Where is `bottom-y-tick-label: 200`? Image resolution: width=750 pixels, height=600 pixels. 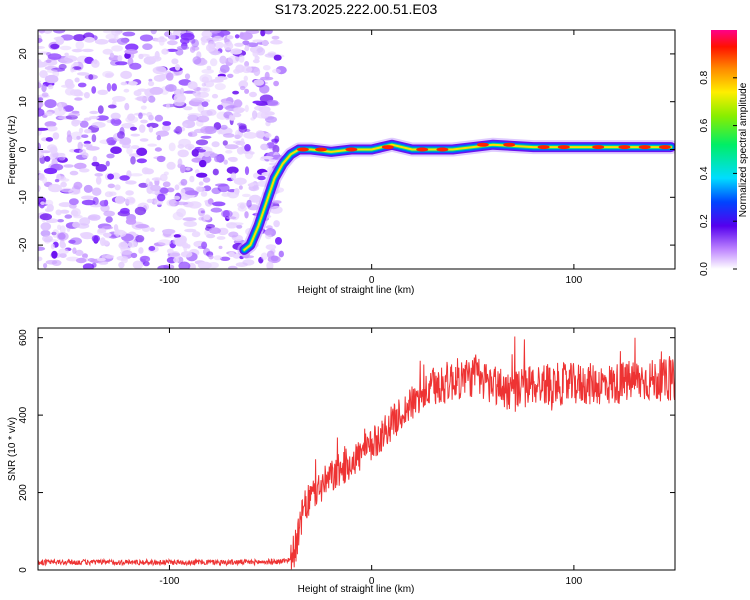
bottom-y-tick-label: 200 is located at coordinates (23, 492).